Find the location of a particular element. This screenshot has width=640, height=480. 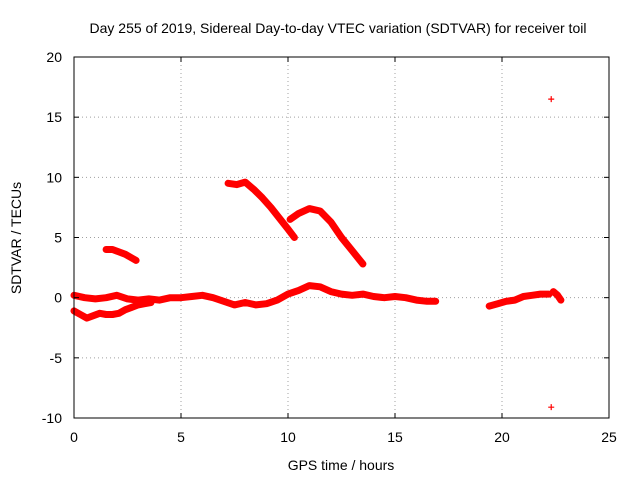

y-tick-label: 15 is located at coordinates (54, 117).